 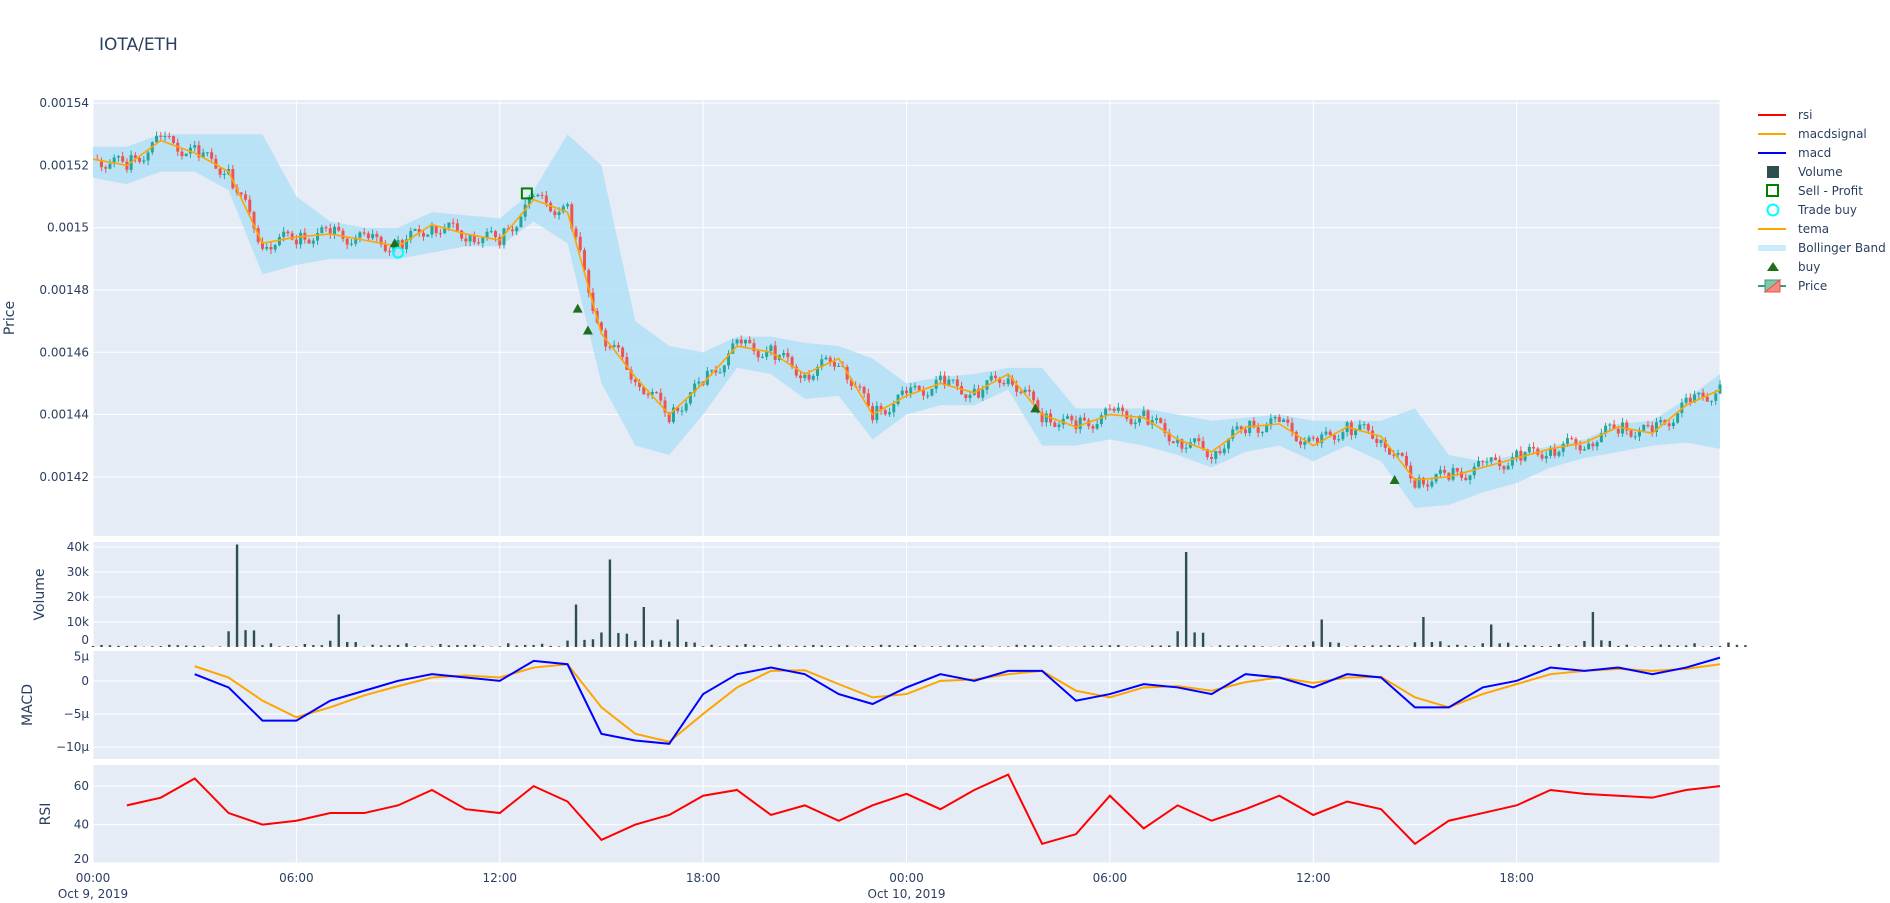 What do you see at coordinates (1809, 267) in the screenshot?
I see `legend-label: buy` at bounding box center [1809, 267].